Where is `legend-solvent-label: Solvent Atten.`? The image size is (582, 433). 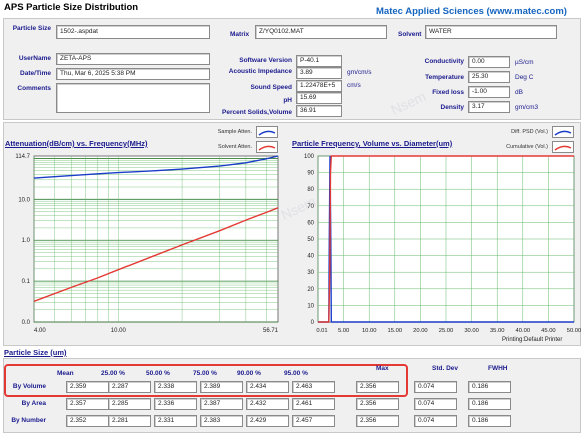 legend-solvent-label: Solvent Atten. is located at coordinates (235, 147).